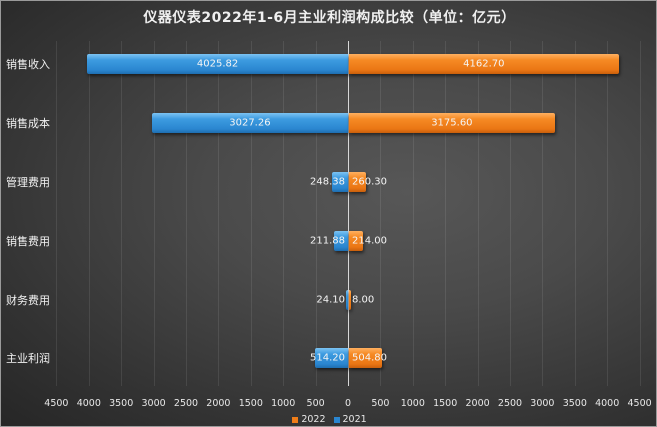 The image size is (657, 427). I want to click on data-label-2022: 504.80, so click(369, 358).